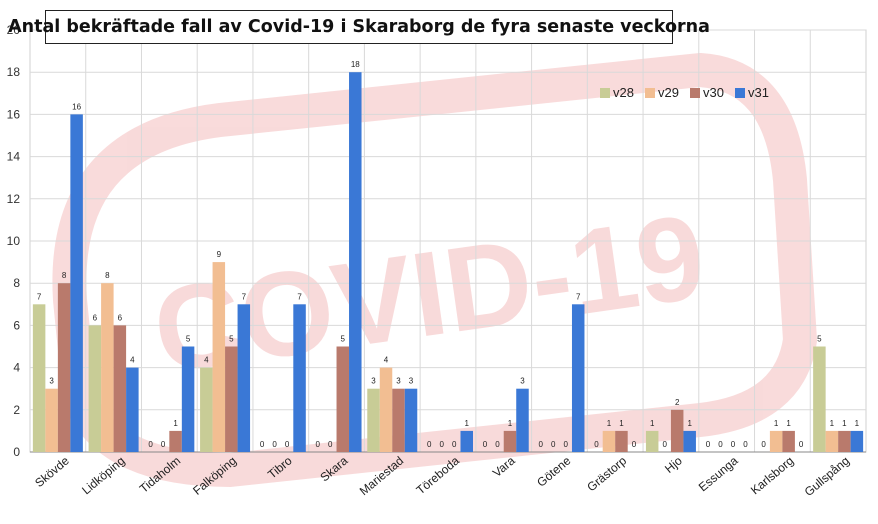 The height and width of the screenshot is (524, 878). Describe the element at coordinates (103, 476) in the screenshot. I see `x-tick-label: Lidköping` at that location.